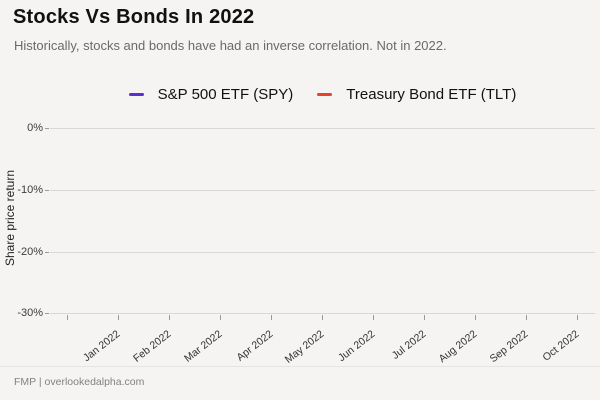 The height and width of the screenshot is (400, 600). I want to click on chart-title: Stocks Vs Bonds In 2022, so click(134, 17).